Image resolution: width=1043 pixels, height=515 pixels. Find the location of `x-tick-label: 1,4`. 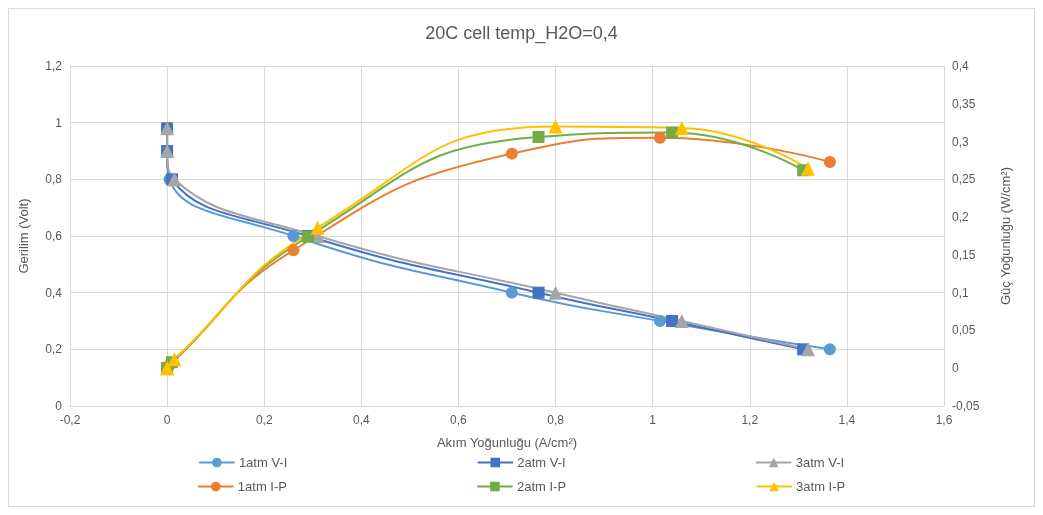

x-tick-label: 1,4 is located at coordinates (847, 420).